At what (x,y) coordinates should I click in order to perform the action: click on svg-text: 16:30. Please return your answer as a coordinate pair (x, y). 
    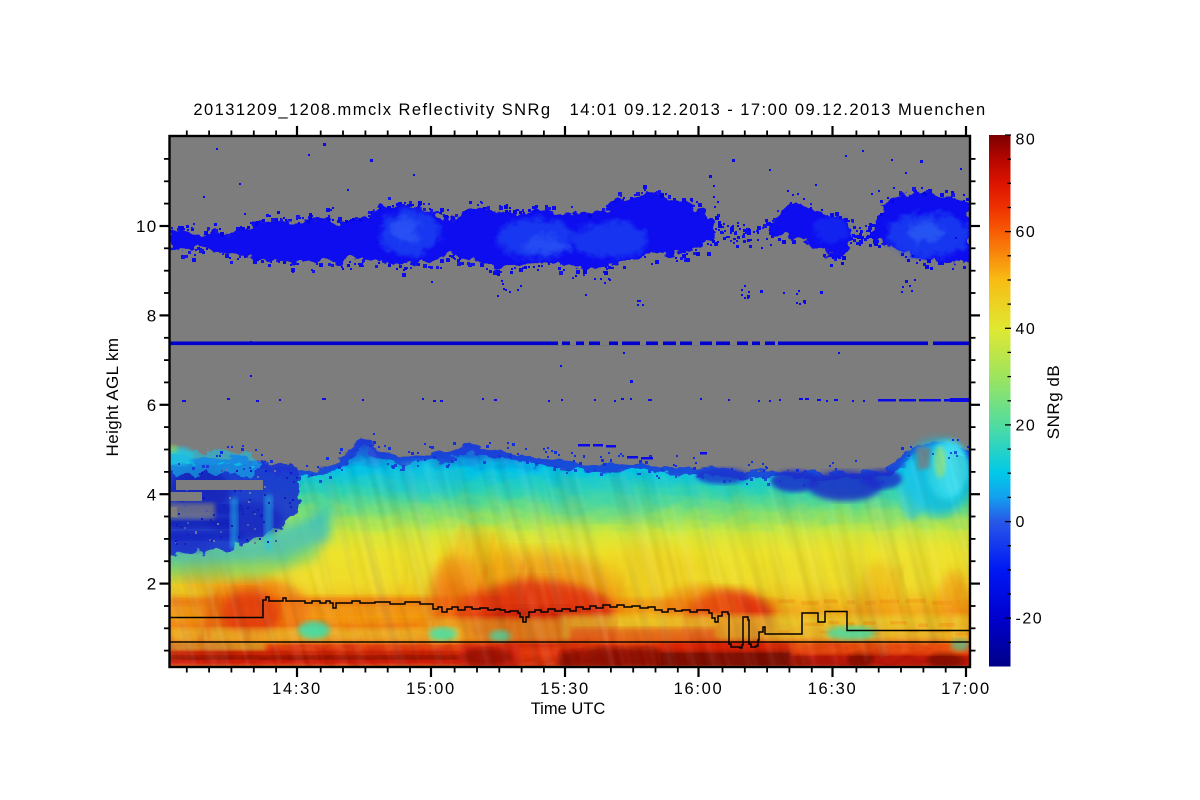
    Looking at the image, I should click on (833, 689).